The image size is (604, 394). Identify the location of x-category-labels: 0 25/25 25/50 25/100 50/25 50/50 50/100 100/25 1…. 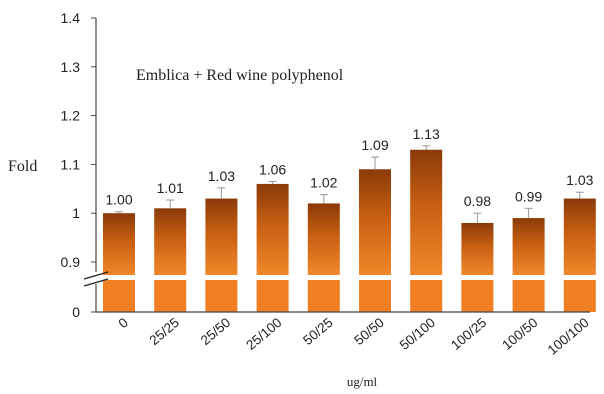
(354, 336).